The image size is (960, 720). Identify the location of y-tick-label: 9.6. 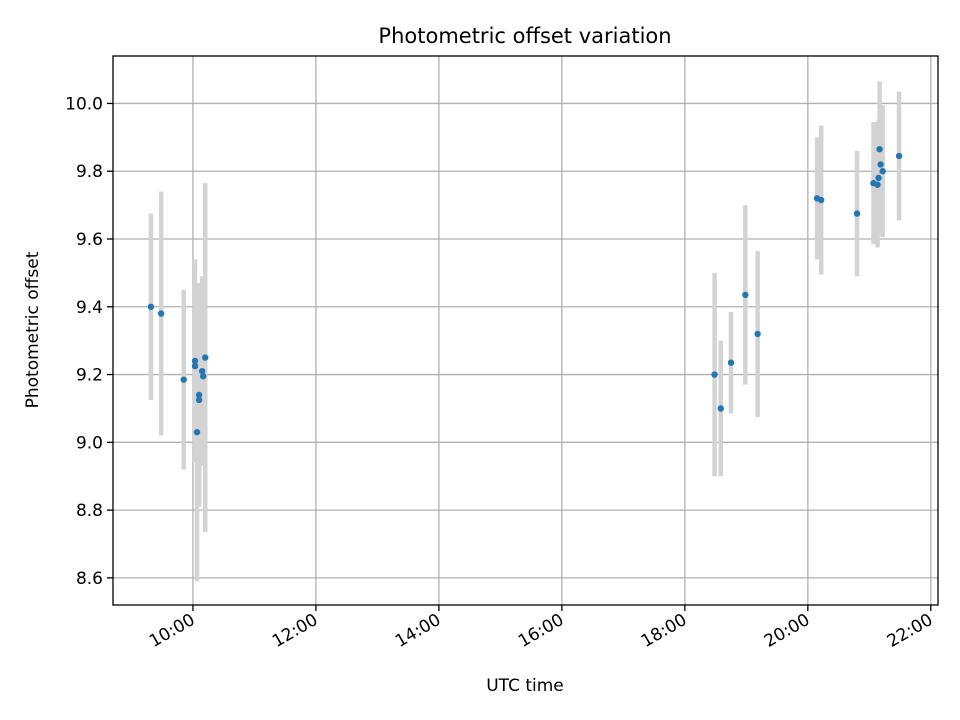
(89, 240).